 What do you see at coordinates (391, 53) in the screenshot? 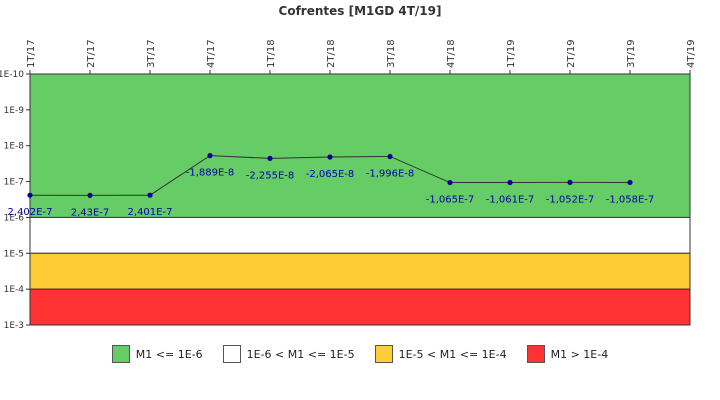
I see `x-tick-label-6: 3T/18` at bounding box center [391, 53].